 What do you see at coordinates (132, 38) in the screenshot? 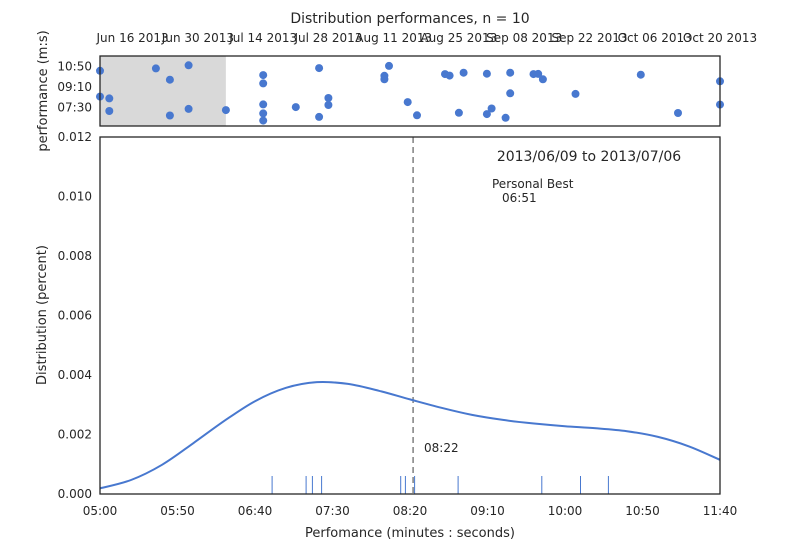
I see `timeline-x-tick-label: Jun 16 2013` at bounding box center [132, 38].